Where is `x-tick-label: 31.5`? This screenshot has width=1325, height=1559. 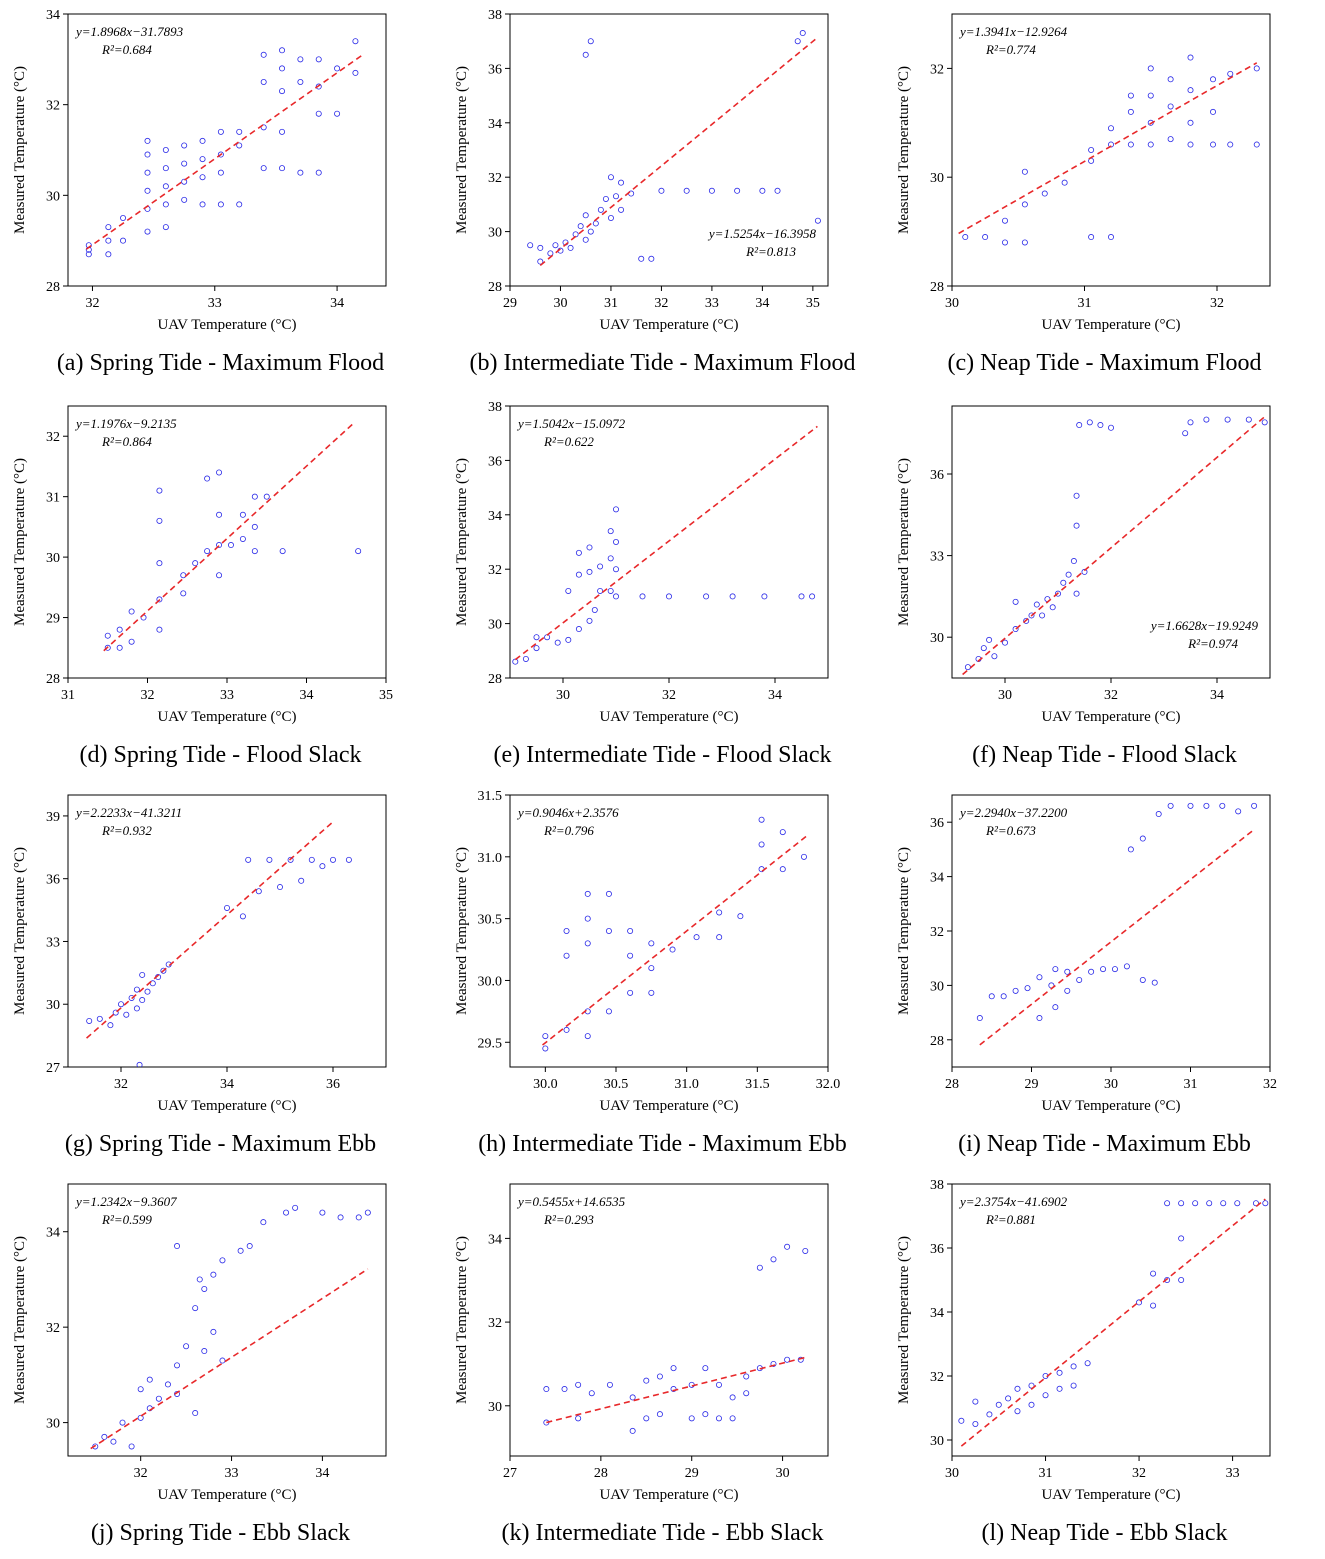 x-tick-label: 31.5 is located at coordinates (757, 1084).